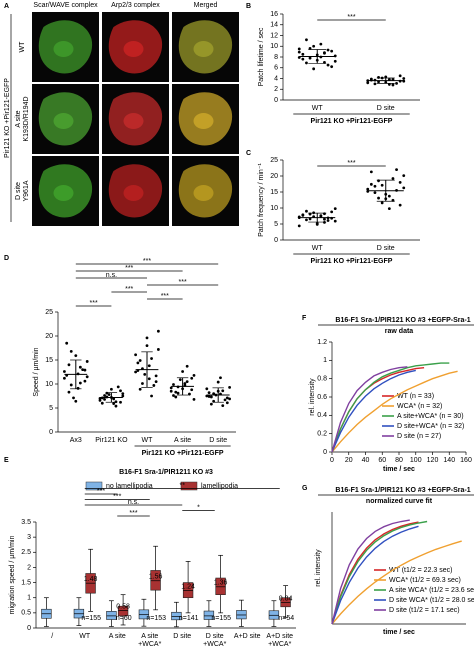 The image size is (474, 655). I want to click on y-tick-label: 1.5, so click(26, 582).